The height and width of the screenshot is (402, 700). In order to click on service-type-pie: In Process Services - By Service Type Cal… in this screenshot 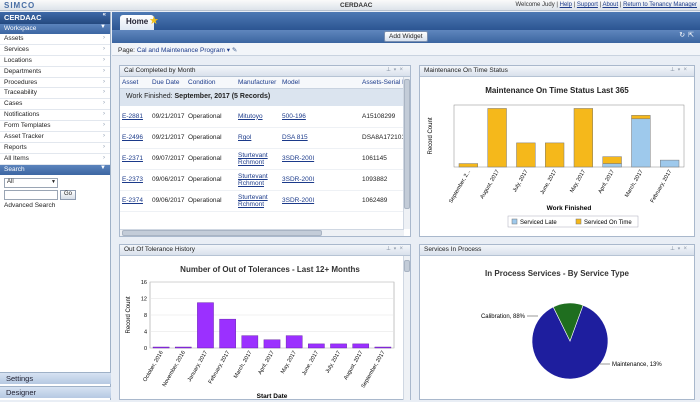, I will do `click(571, 324)`.